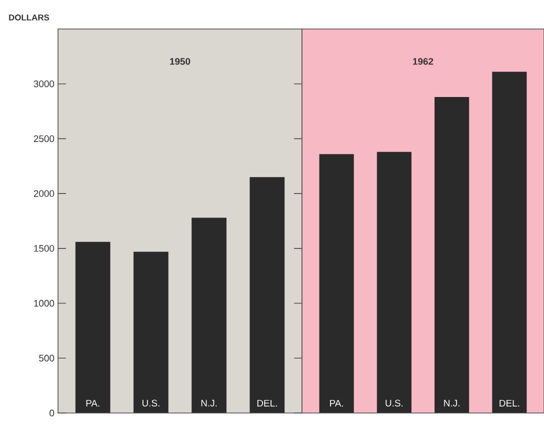 This screenshot has height=425, width=544. Describe the element at coordinates (52, 413) in the screenshot. I see `y-tick-label: 0` at that location.